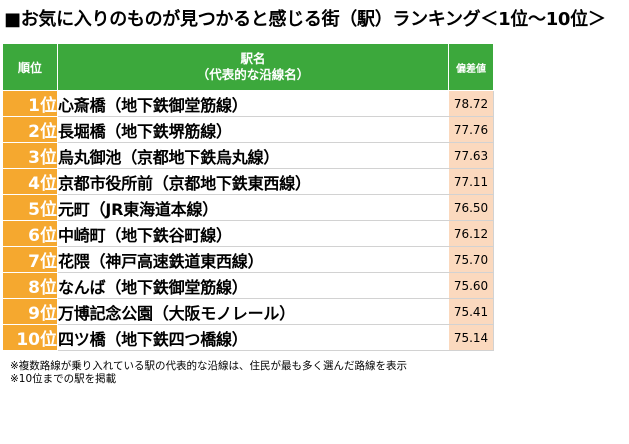  I want to click on rank-cell: 4位, so click(30, 181).